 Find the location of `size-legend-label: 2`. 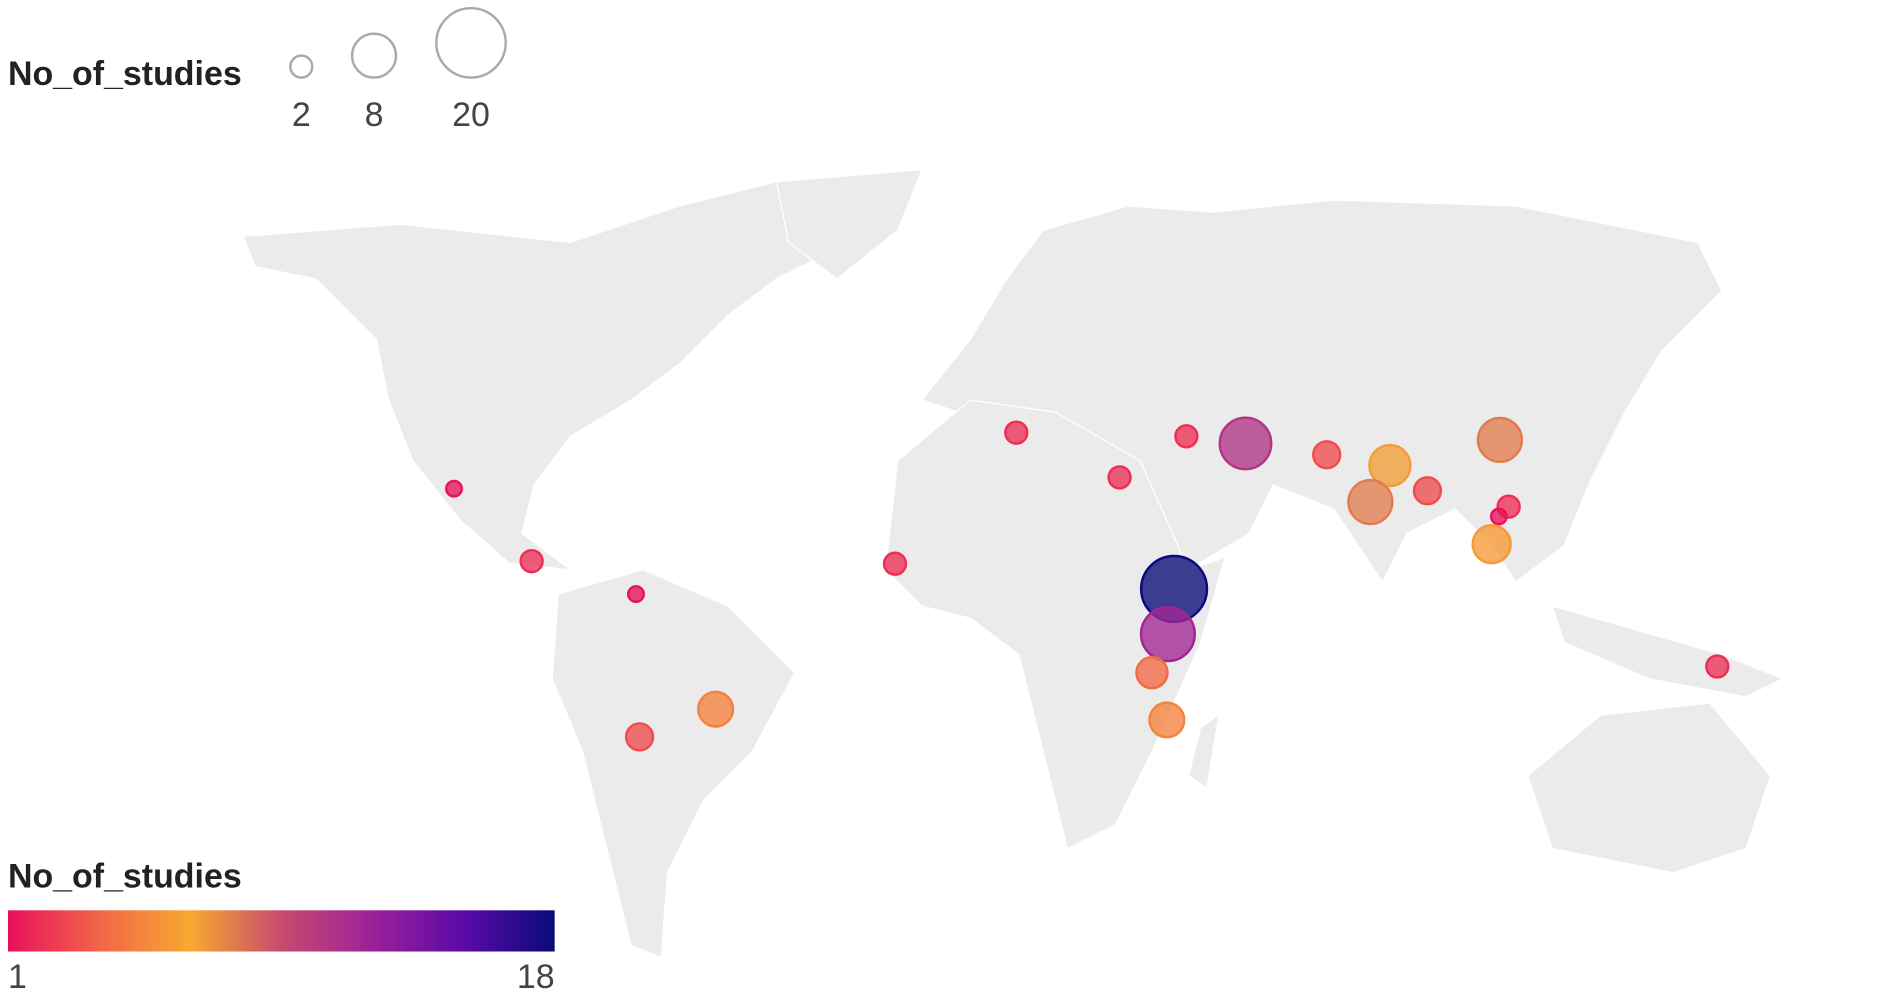

size-legend-label: 2 is located at coordinates (301, 115).